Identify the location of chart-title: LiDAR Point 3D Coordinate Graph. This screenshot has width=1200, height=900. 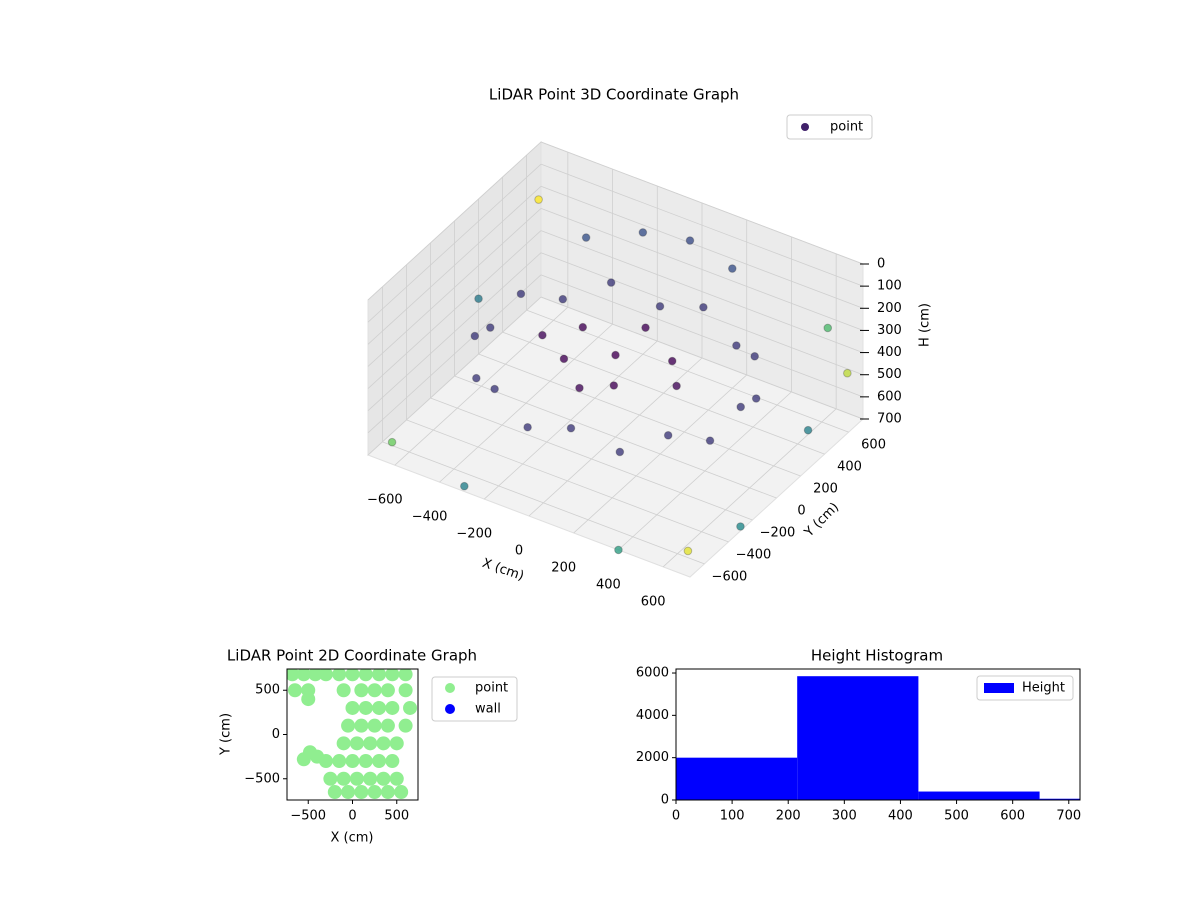
(614, 95).